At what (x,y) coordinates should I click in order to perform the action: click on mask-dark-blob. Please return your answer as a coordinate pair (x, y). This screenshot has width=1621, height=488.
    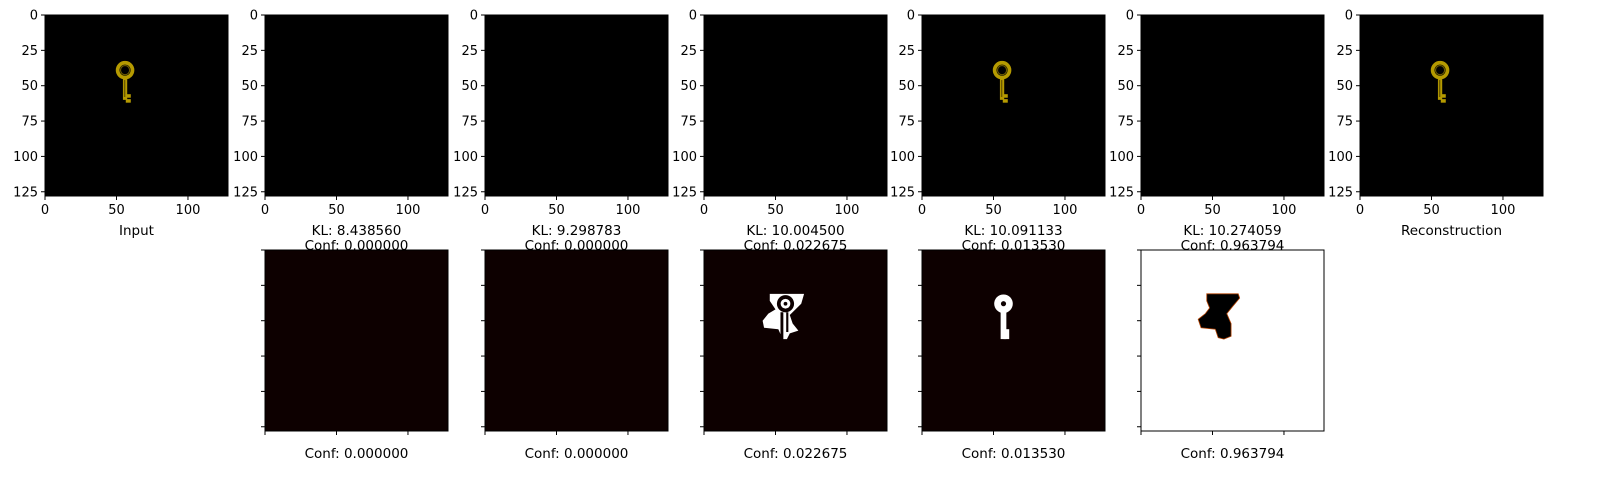
    Looking at the image, I should click on (1219, 316).